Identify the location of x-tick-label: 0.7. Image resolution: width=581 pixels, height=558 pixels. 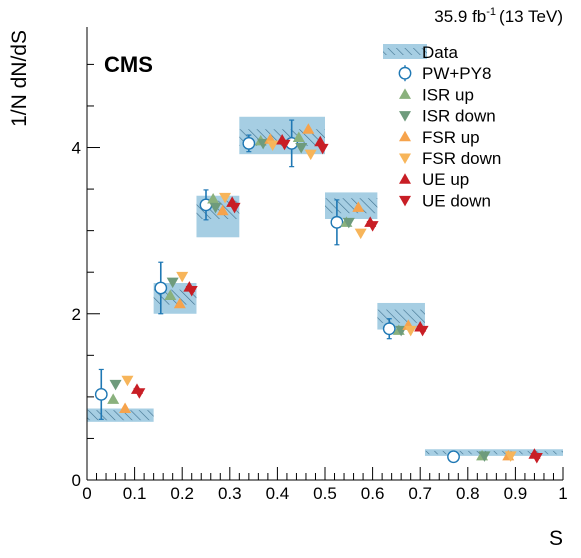
(420, 493).